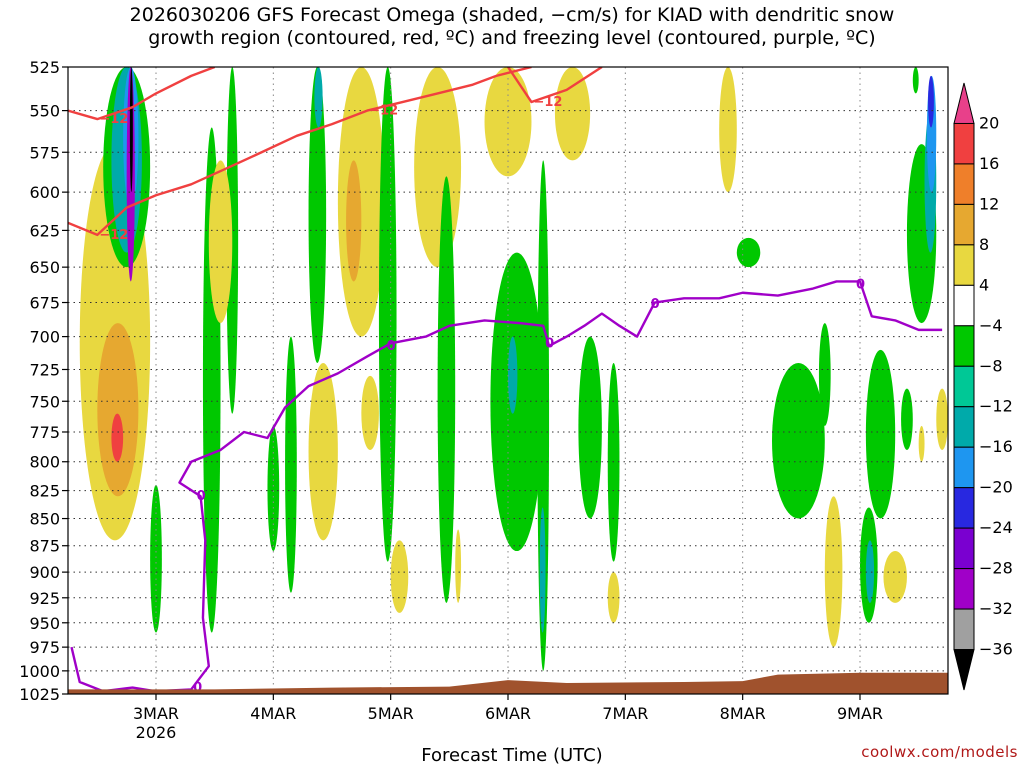  Describe the element at coordinates (860, 713) in the screenshot. I see `x-tick-label: 9MAR` at that location.